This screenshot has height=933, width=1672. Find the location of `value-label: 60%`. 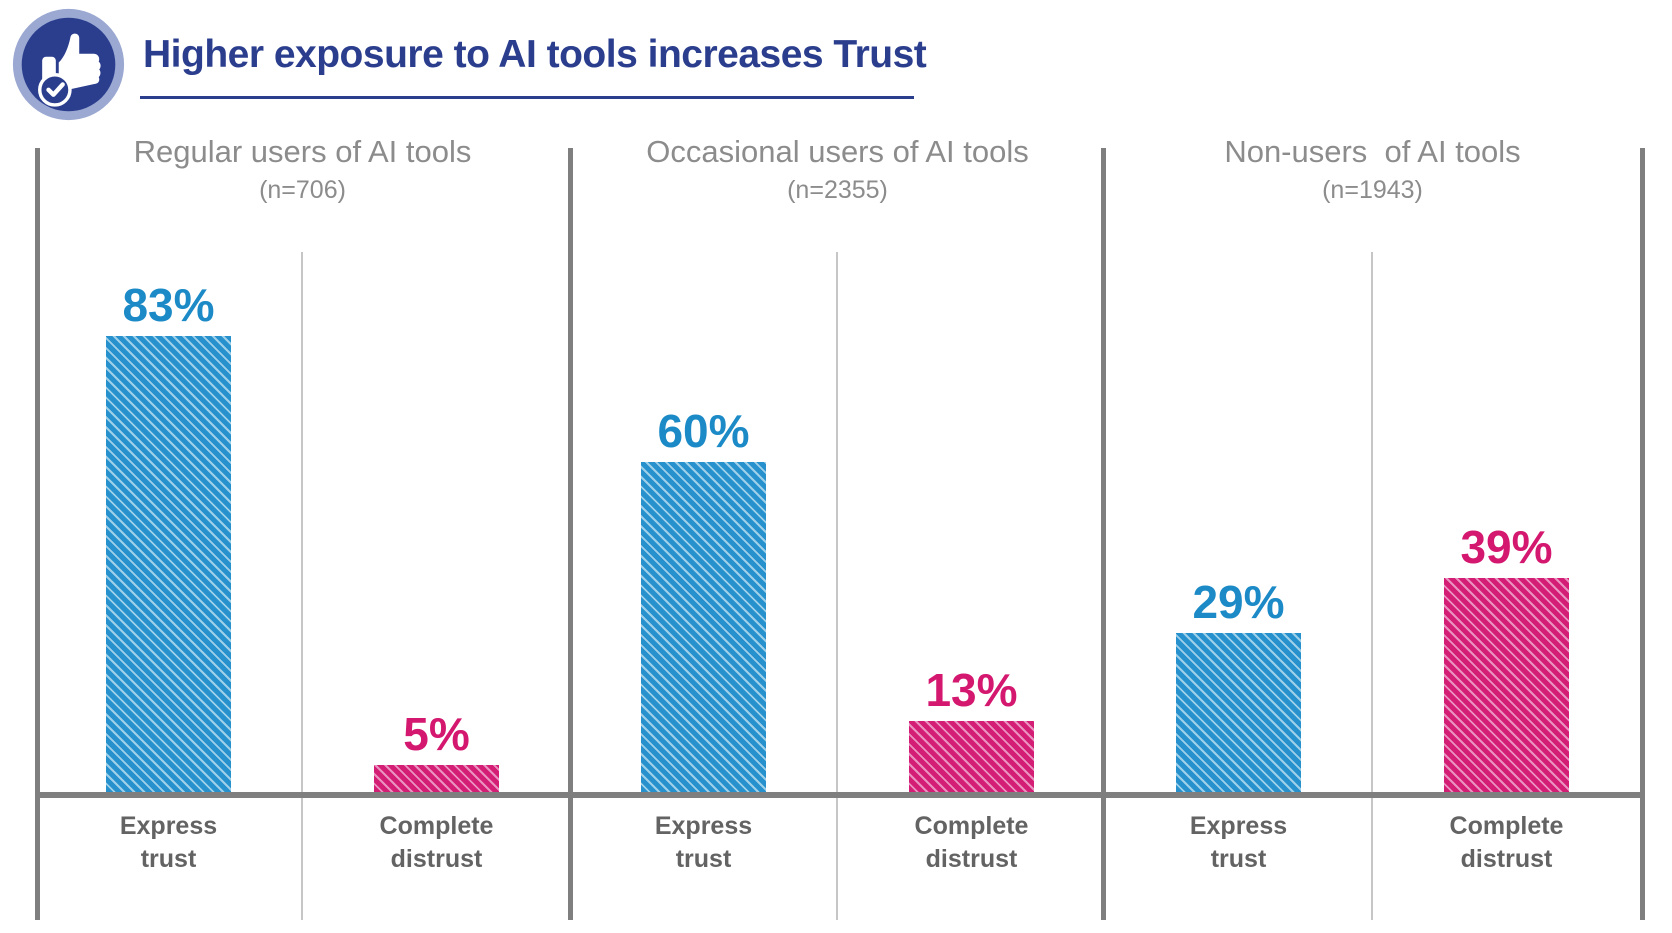

value-label: 60% is located at coordinates (703, 431).